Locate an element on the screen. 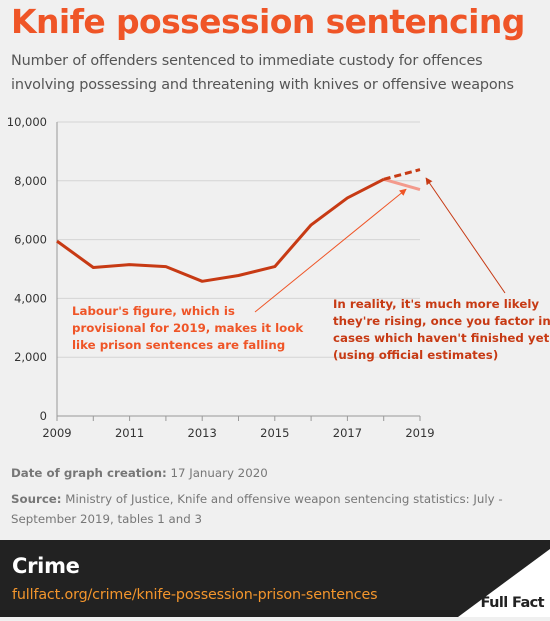 The width and height of the screenshot is (550, 621). annotation-labour-line: provisional for 2019, makes it look is located at coordinates (188, 328).